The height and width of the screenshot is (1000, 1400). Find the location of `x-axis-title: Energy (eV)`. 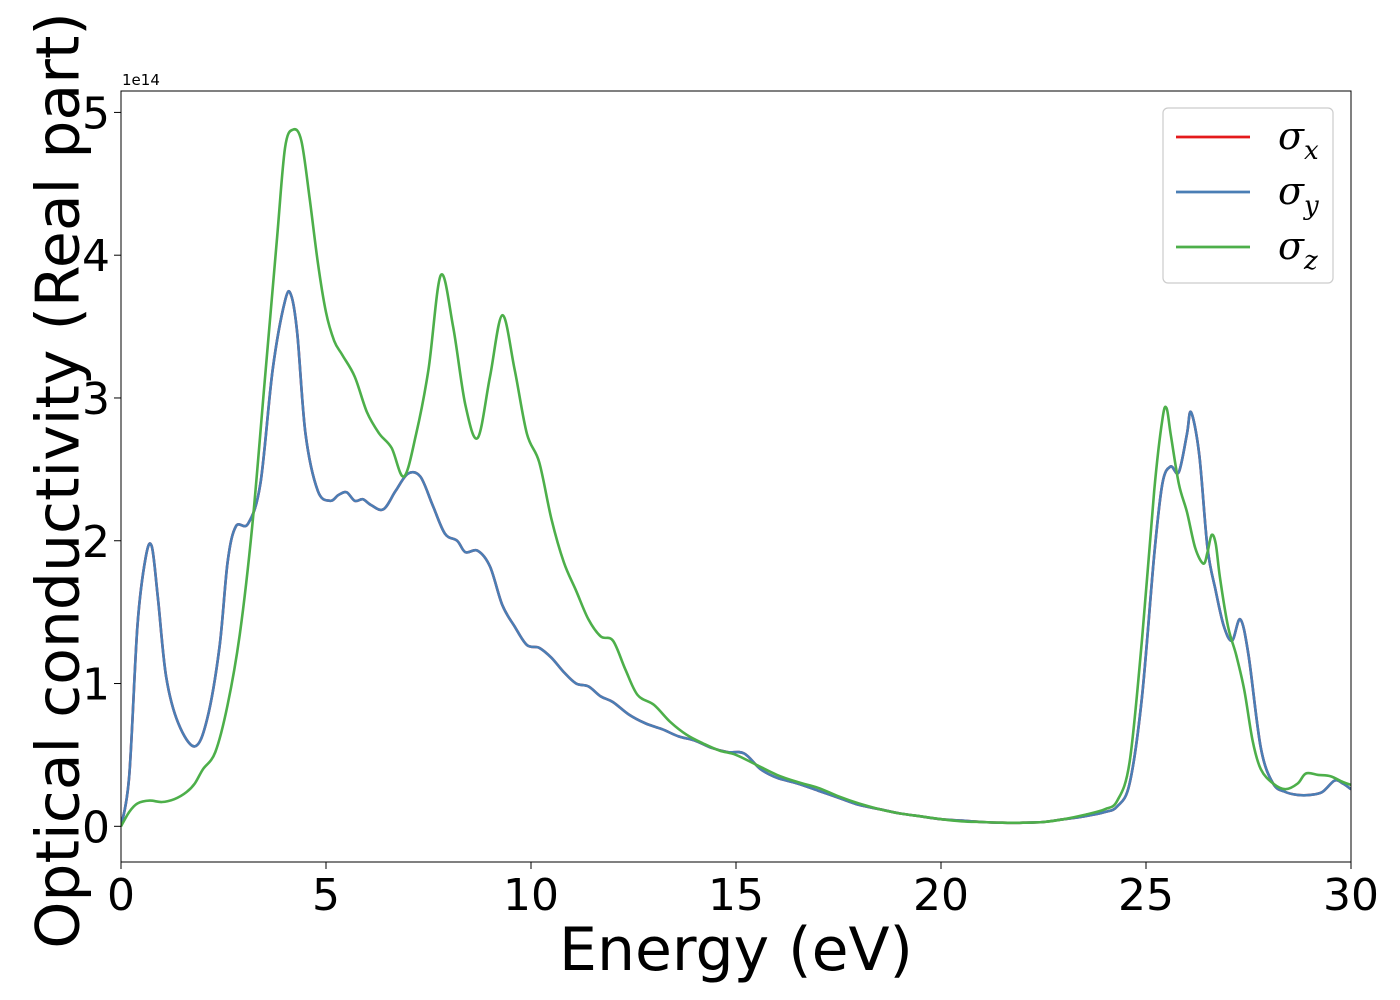

x-axis-title: Energy (eV) is located at coordinates (736, 950).